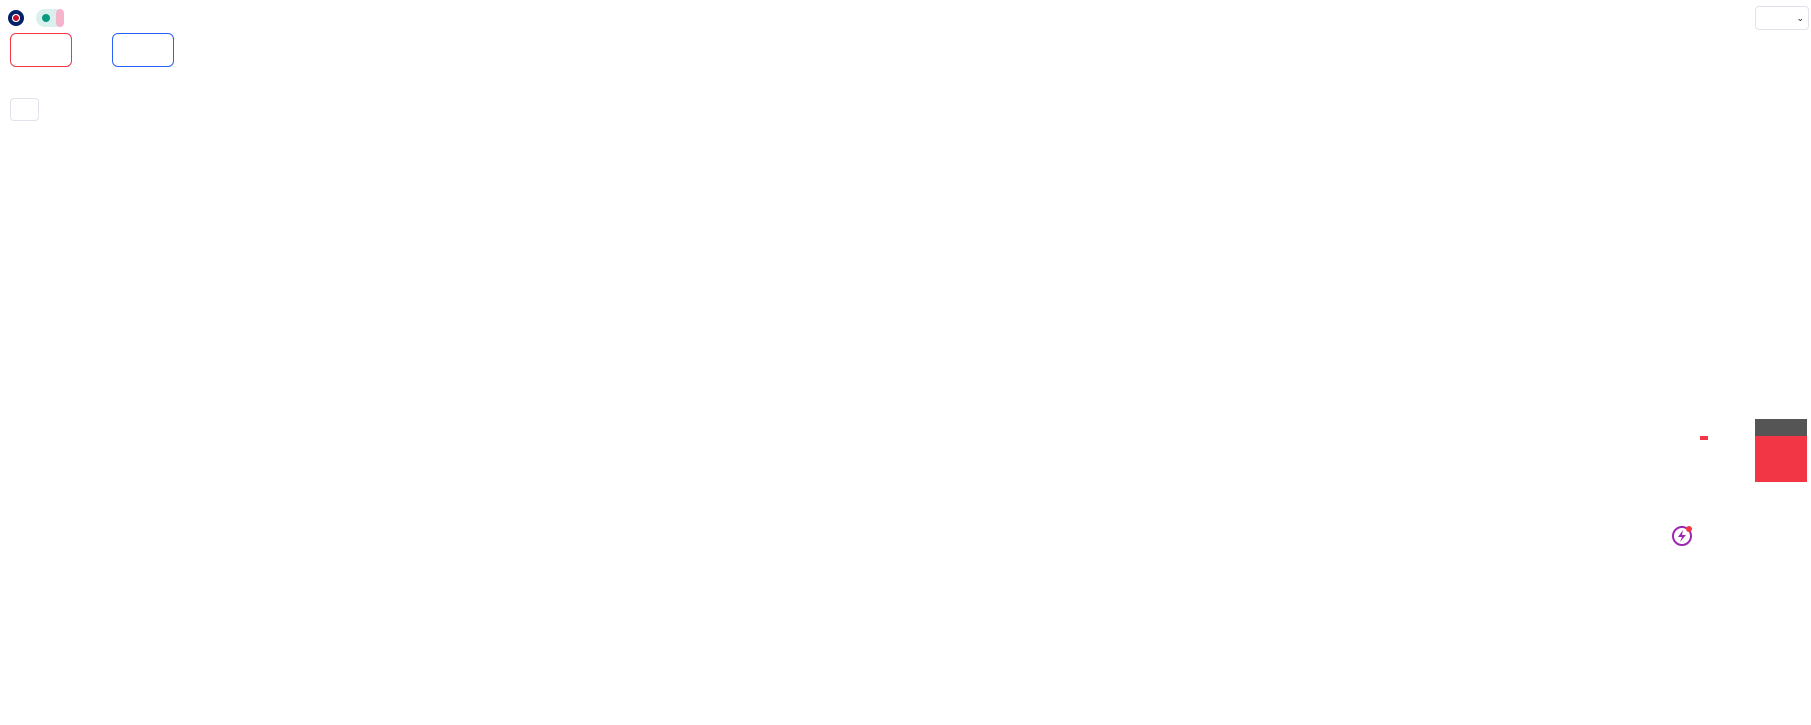  I want to click on data-delay-icon, so click(60, 18).